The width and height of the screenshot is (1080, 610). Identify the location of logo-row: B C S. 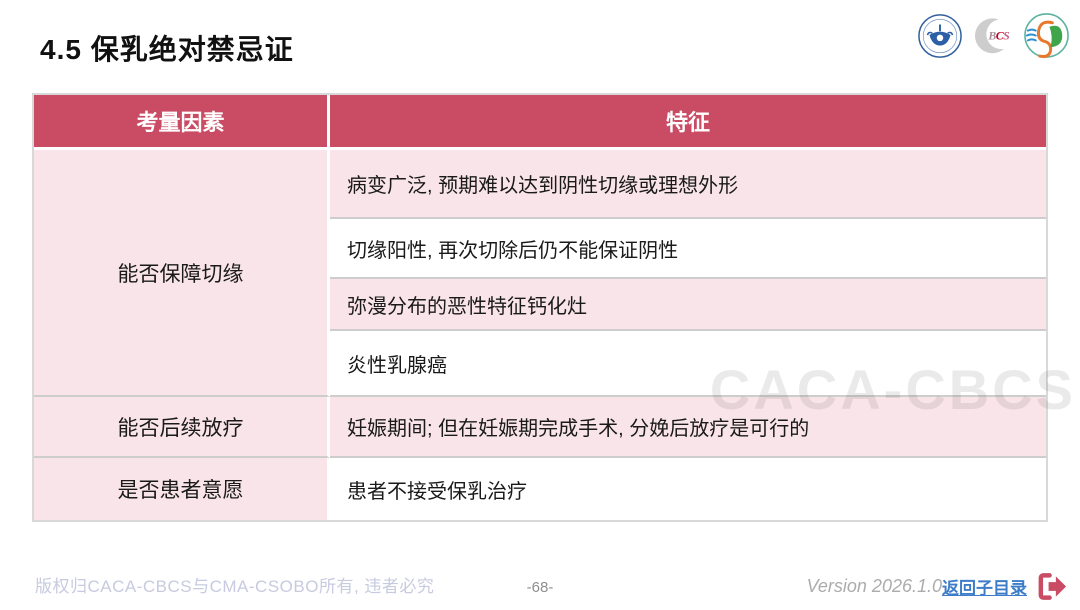
(993, 35).